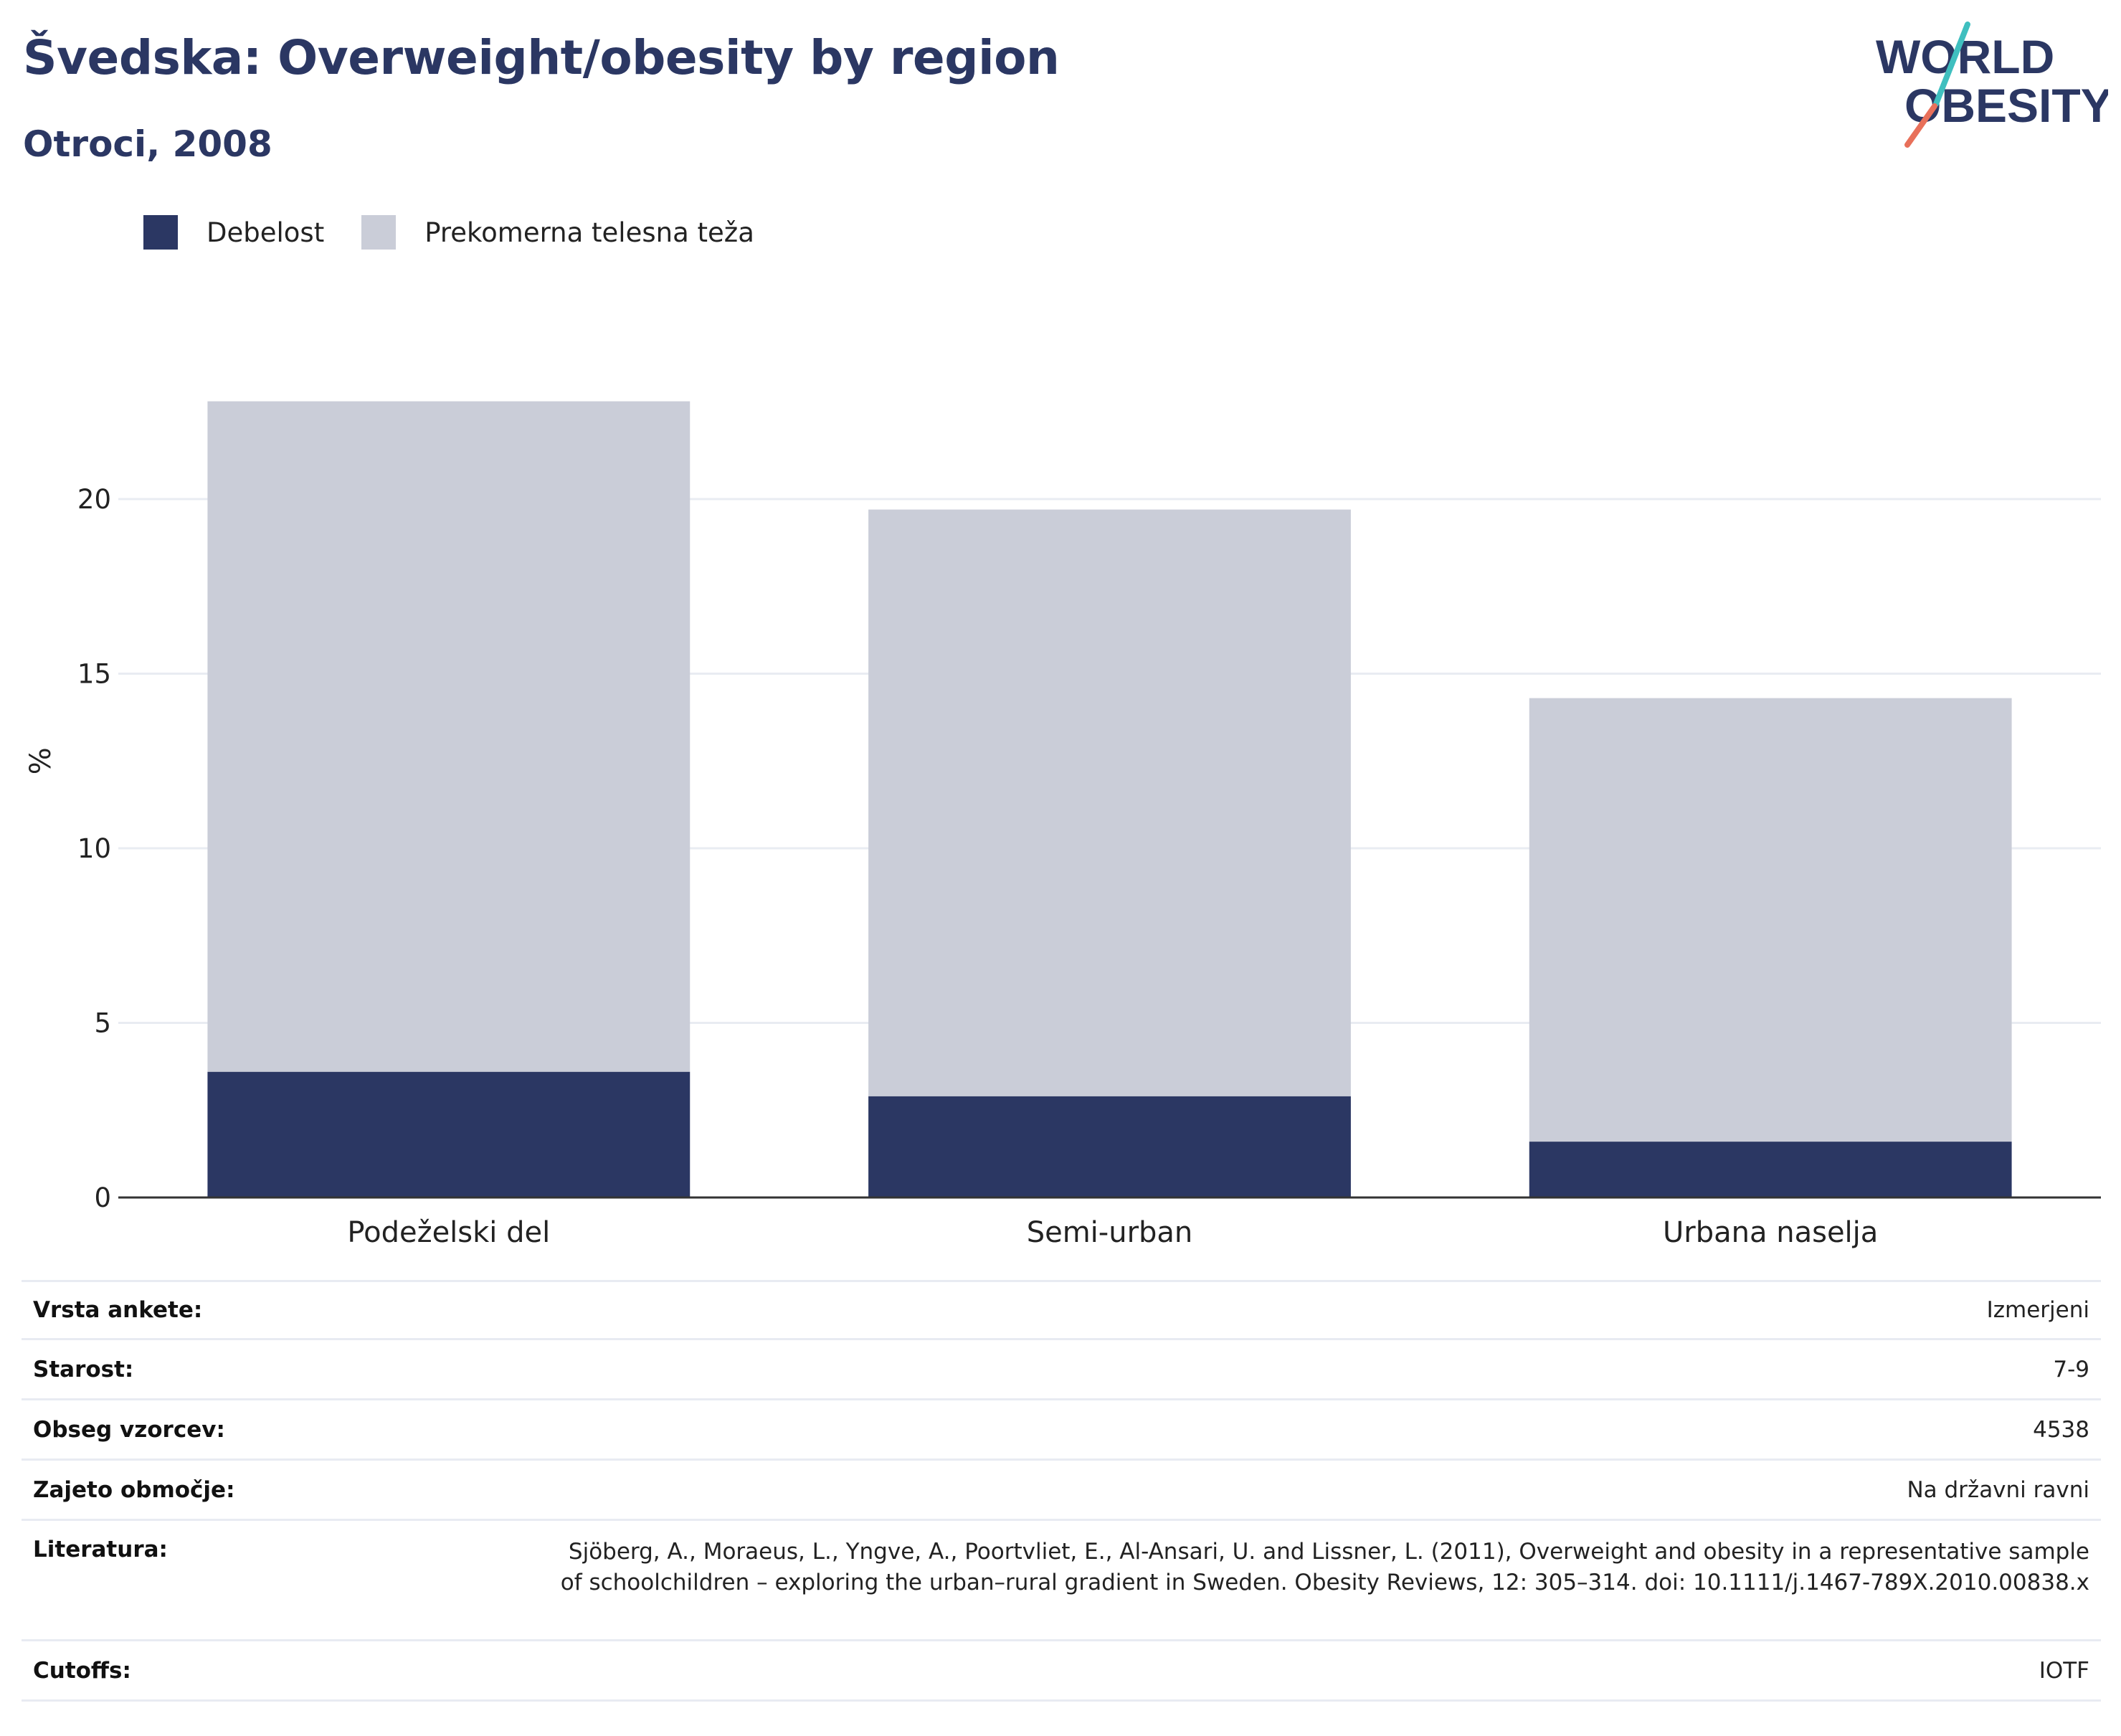 This screenshot has height=1736, width=2121. What do you see at coordinates (448, 1232) in the screenshot?
I see `x-tick-label: Podeželski del` at bounding box center [448, 1232].